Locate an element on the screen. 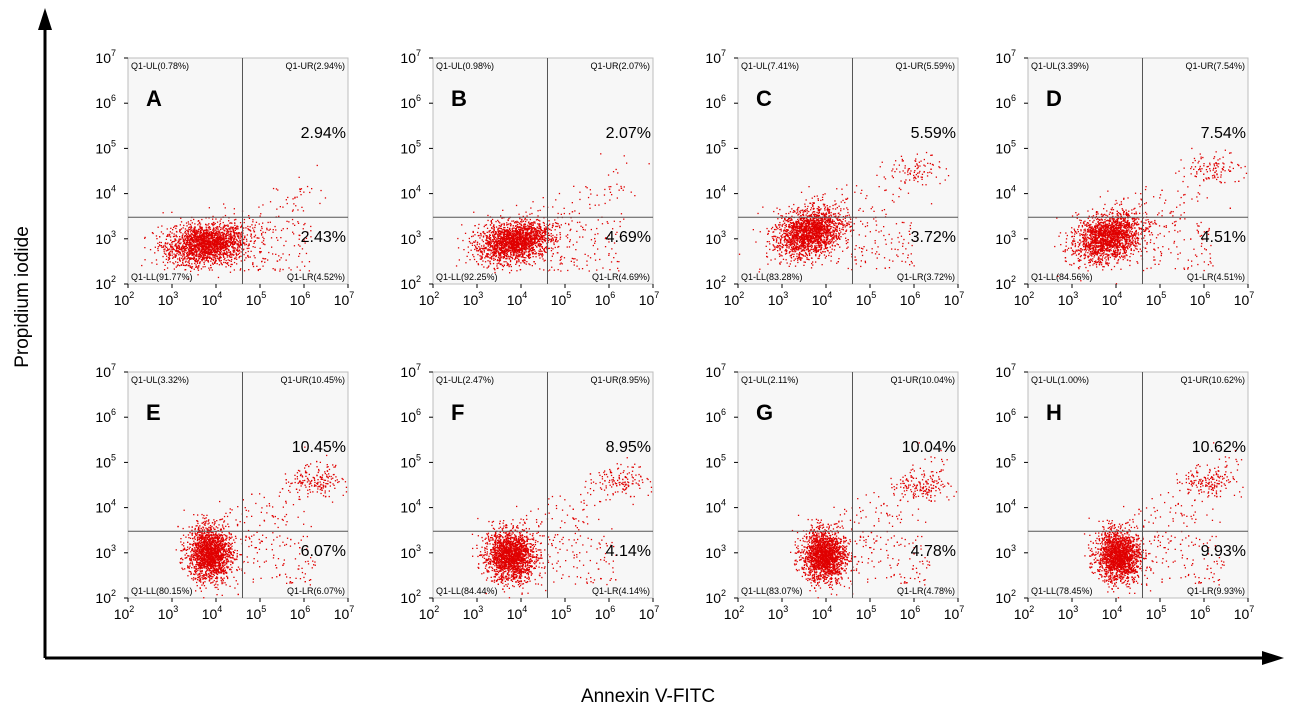 This screenshot has width=1294, height=714. event-dots is located at coordinates (234, 222).